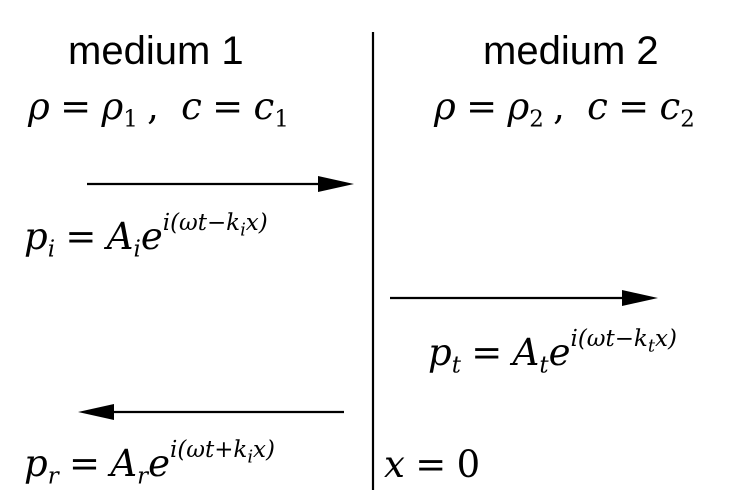  Describe the element at coordinates (524, 298) in the screenshot. I see `transmitted-wave-arrow` at that location.